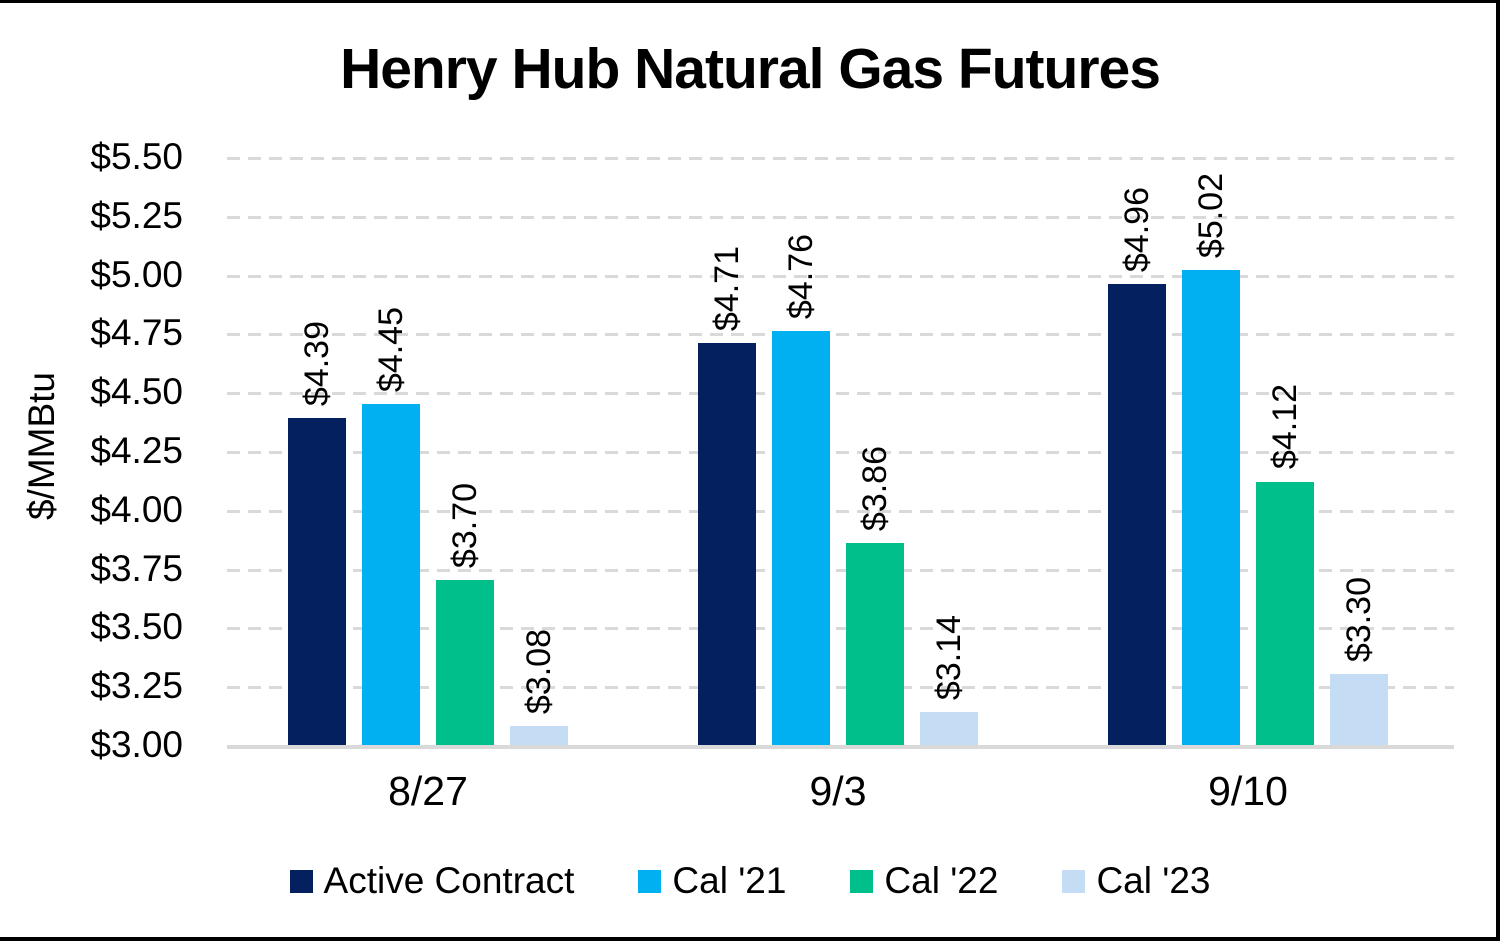 The height and width of the screenshot is (947, 1500). Describe the element at coordinates (1498, 470) in the screenshot. I see `frame-border-right` at that location.